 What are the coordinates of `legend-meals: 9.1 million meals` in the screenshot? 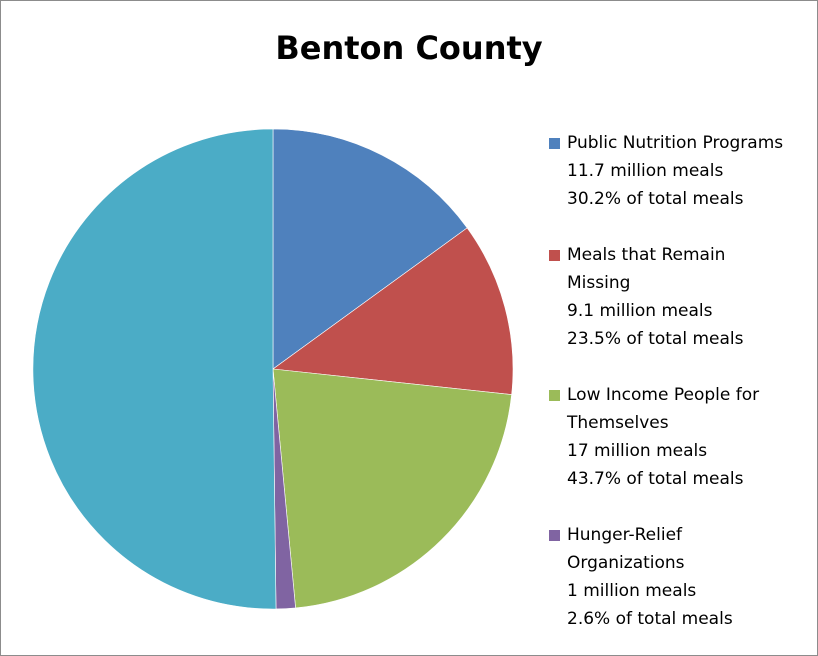 It's located at (640, 311).